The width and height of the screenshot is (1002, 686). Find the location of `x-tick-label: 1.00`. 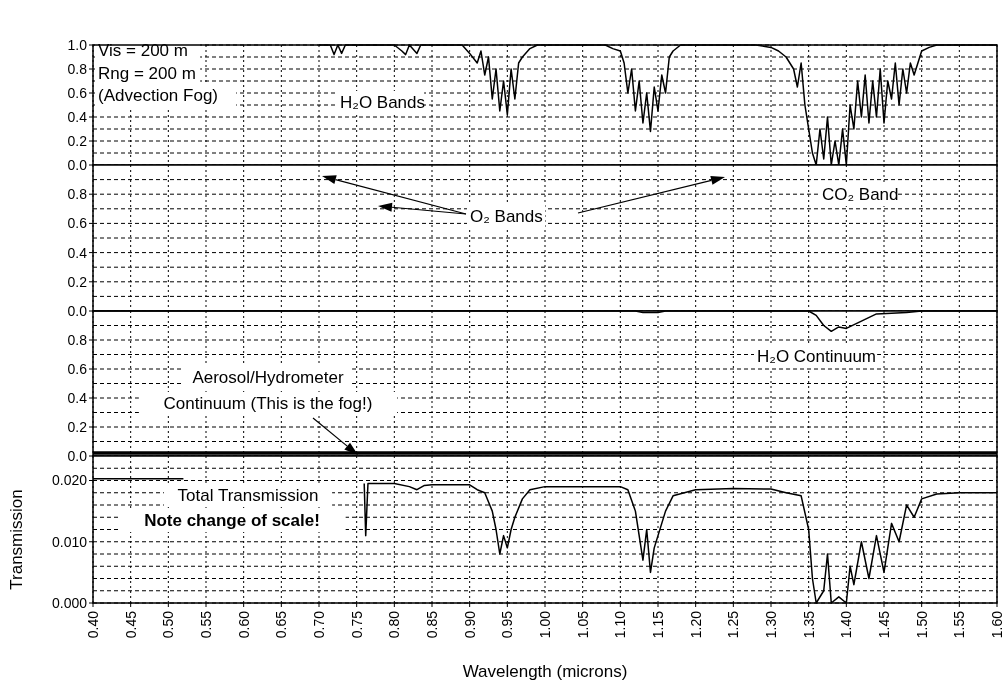

x-tick-label: 1.00 is located at coordinates (544, 624).